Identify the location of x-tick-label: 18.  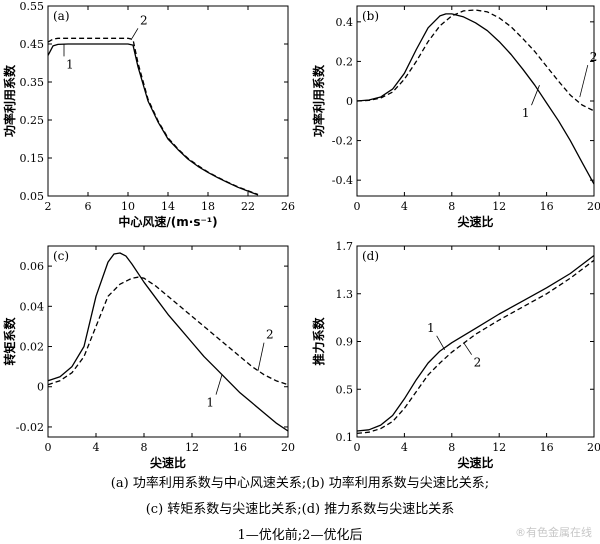
(208, 206).